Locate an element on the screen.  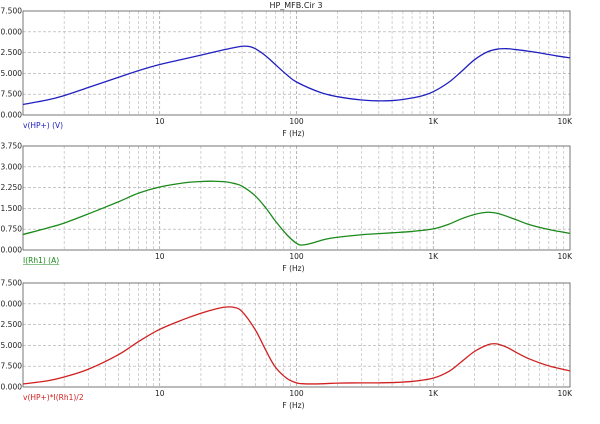
y-tick-label: 3.000 is located at coordinates (12, 166).